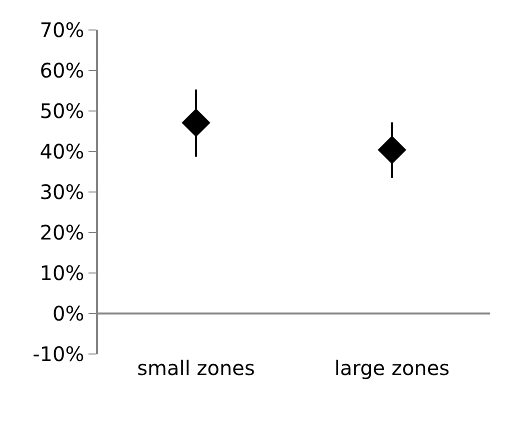  What do you see at coordinates (62, 152) in the screenshot?
I see `y-tick-label: 40%` at bounding box center [62, 152].